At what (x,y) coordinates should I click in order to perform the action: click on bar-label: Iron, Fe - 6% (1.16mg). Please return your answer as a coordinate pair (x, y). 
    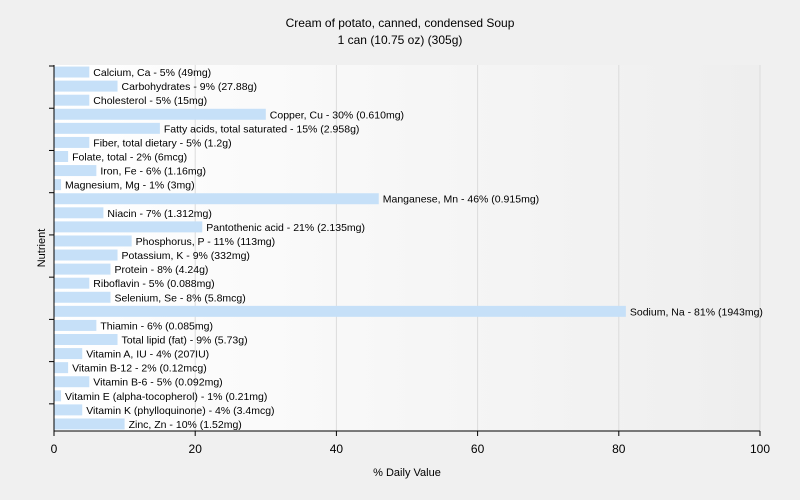
    Looking at the image, I should click on (153, 172).